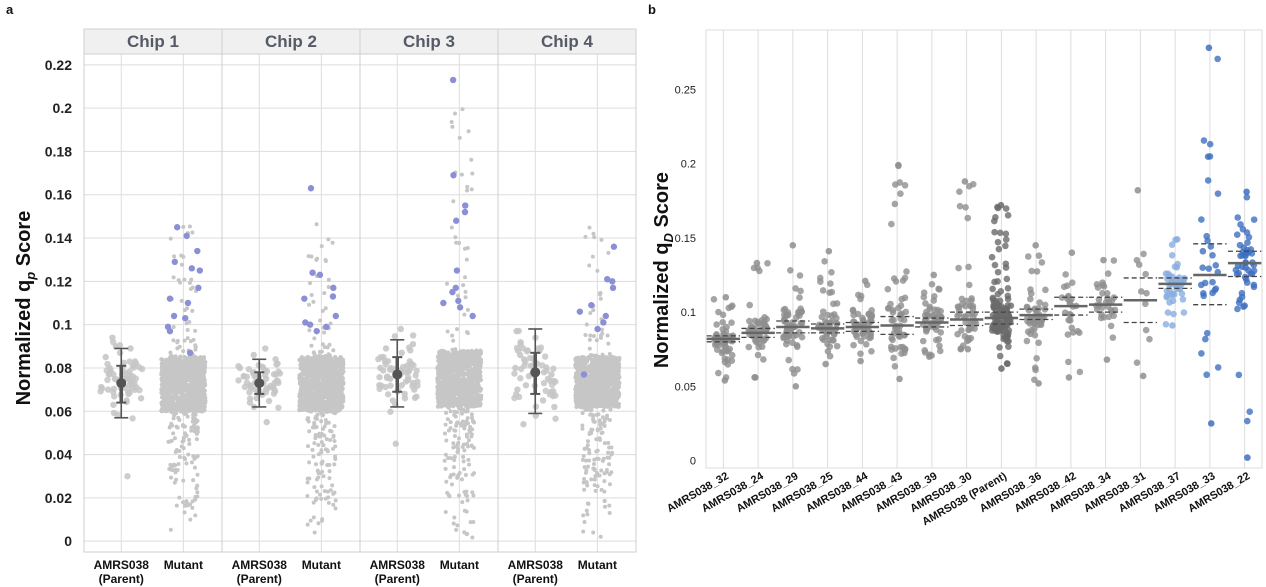 The width and height of the screenshot is (1266, 587). Describe the element at coordinates (685, 90) in the screenshot. I see `y-tick-label: 0.25` at that location.